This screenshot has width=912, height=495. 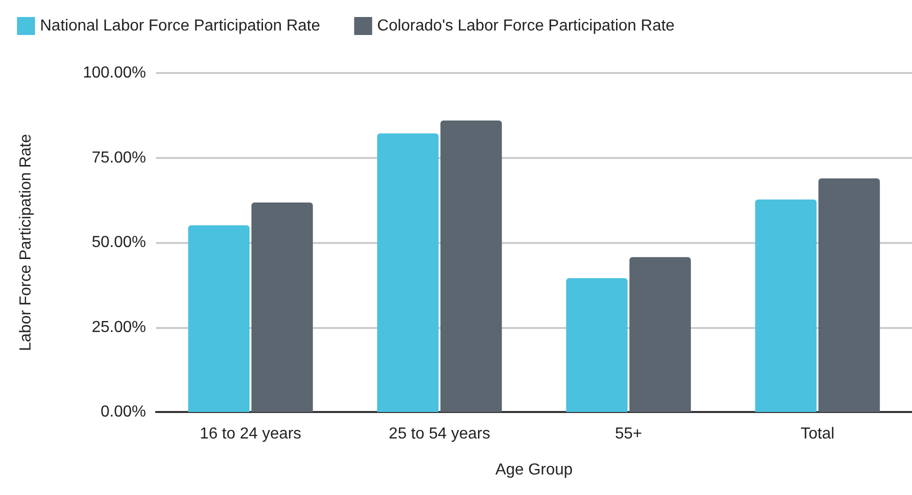 What do you see at coordinates (119, 157) in the screenshot?
I see `y-tick-label: 75.00%` at bounding box center [119, 157].